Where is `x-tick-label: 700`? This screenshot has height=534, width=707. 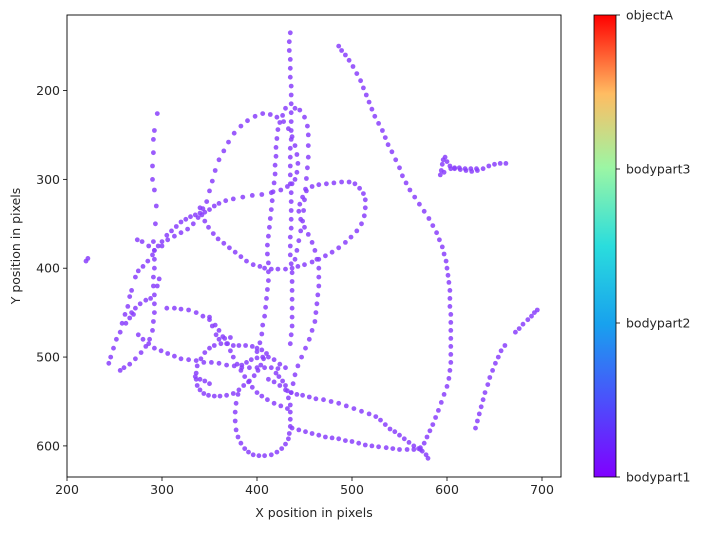 x-tick-label: 700 is located at coordinates (542, 489).